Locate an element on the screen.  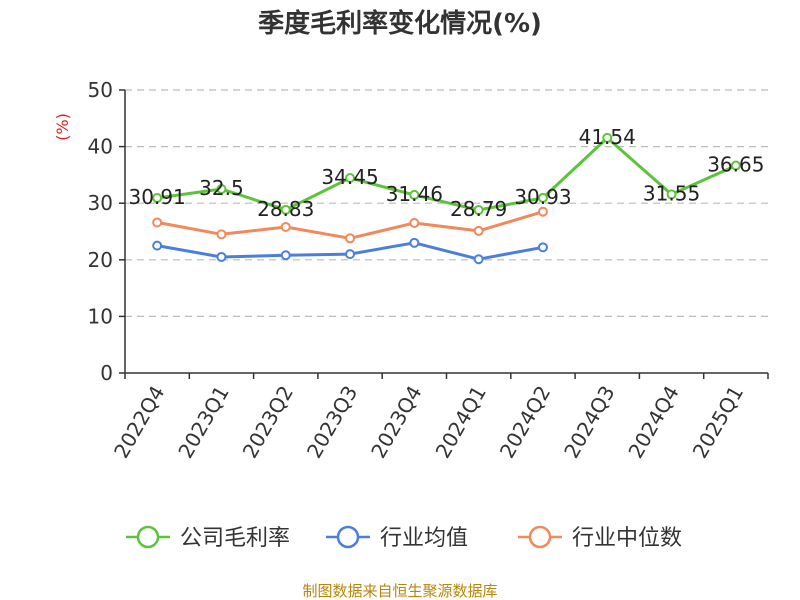
legend: 公司毛利率 行业均值 行业中位数 is located at coordinates (404, 538).